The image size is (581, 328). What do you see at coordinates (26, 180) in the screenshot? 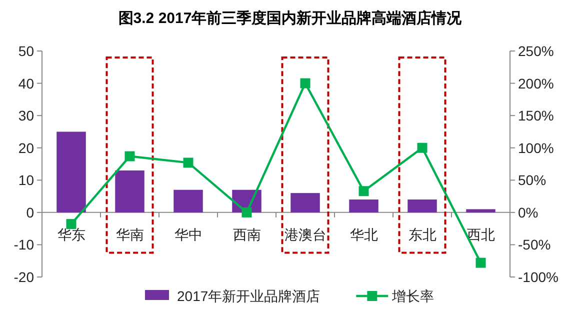
I see `y-tick-label: 10` at bounding box center [26, 180].